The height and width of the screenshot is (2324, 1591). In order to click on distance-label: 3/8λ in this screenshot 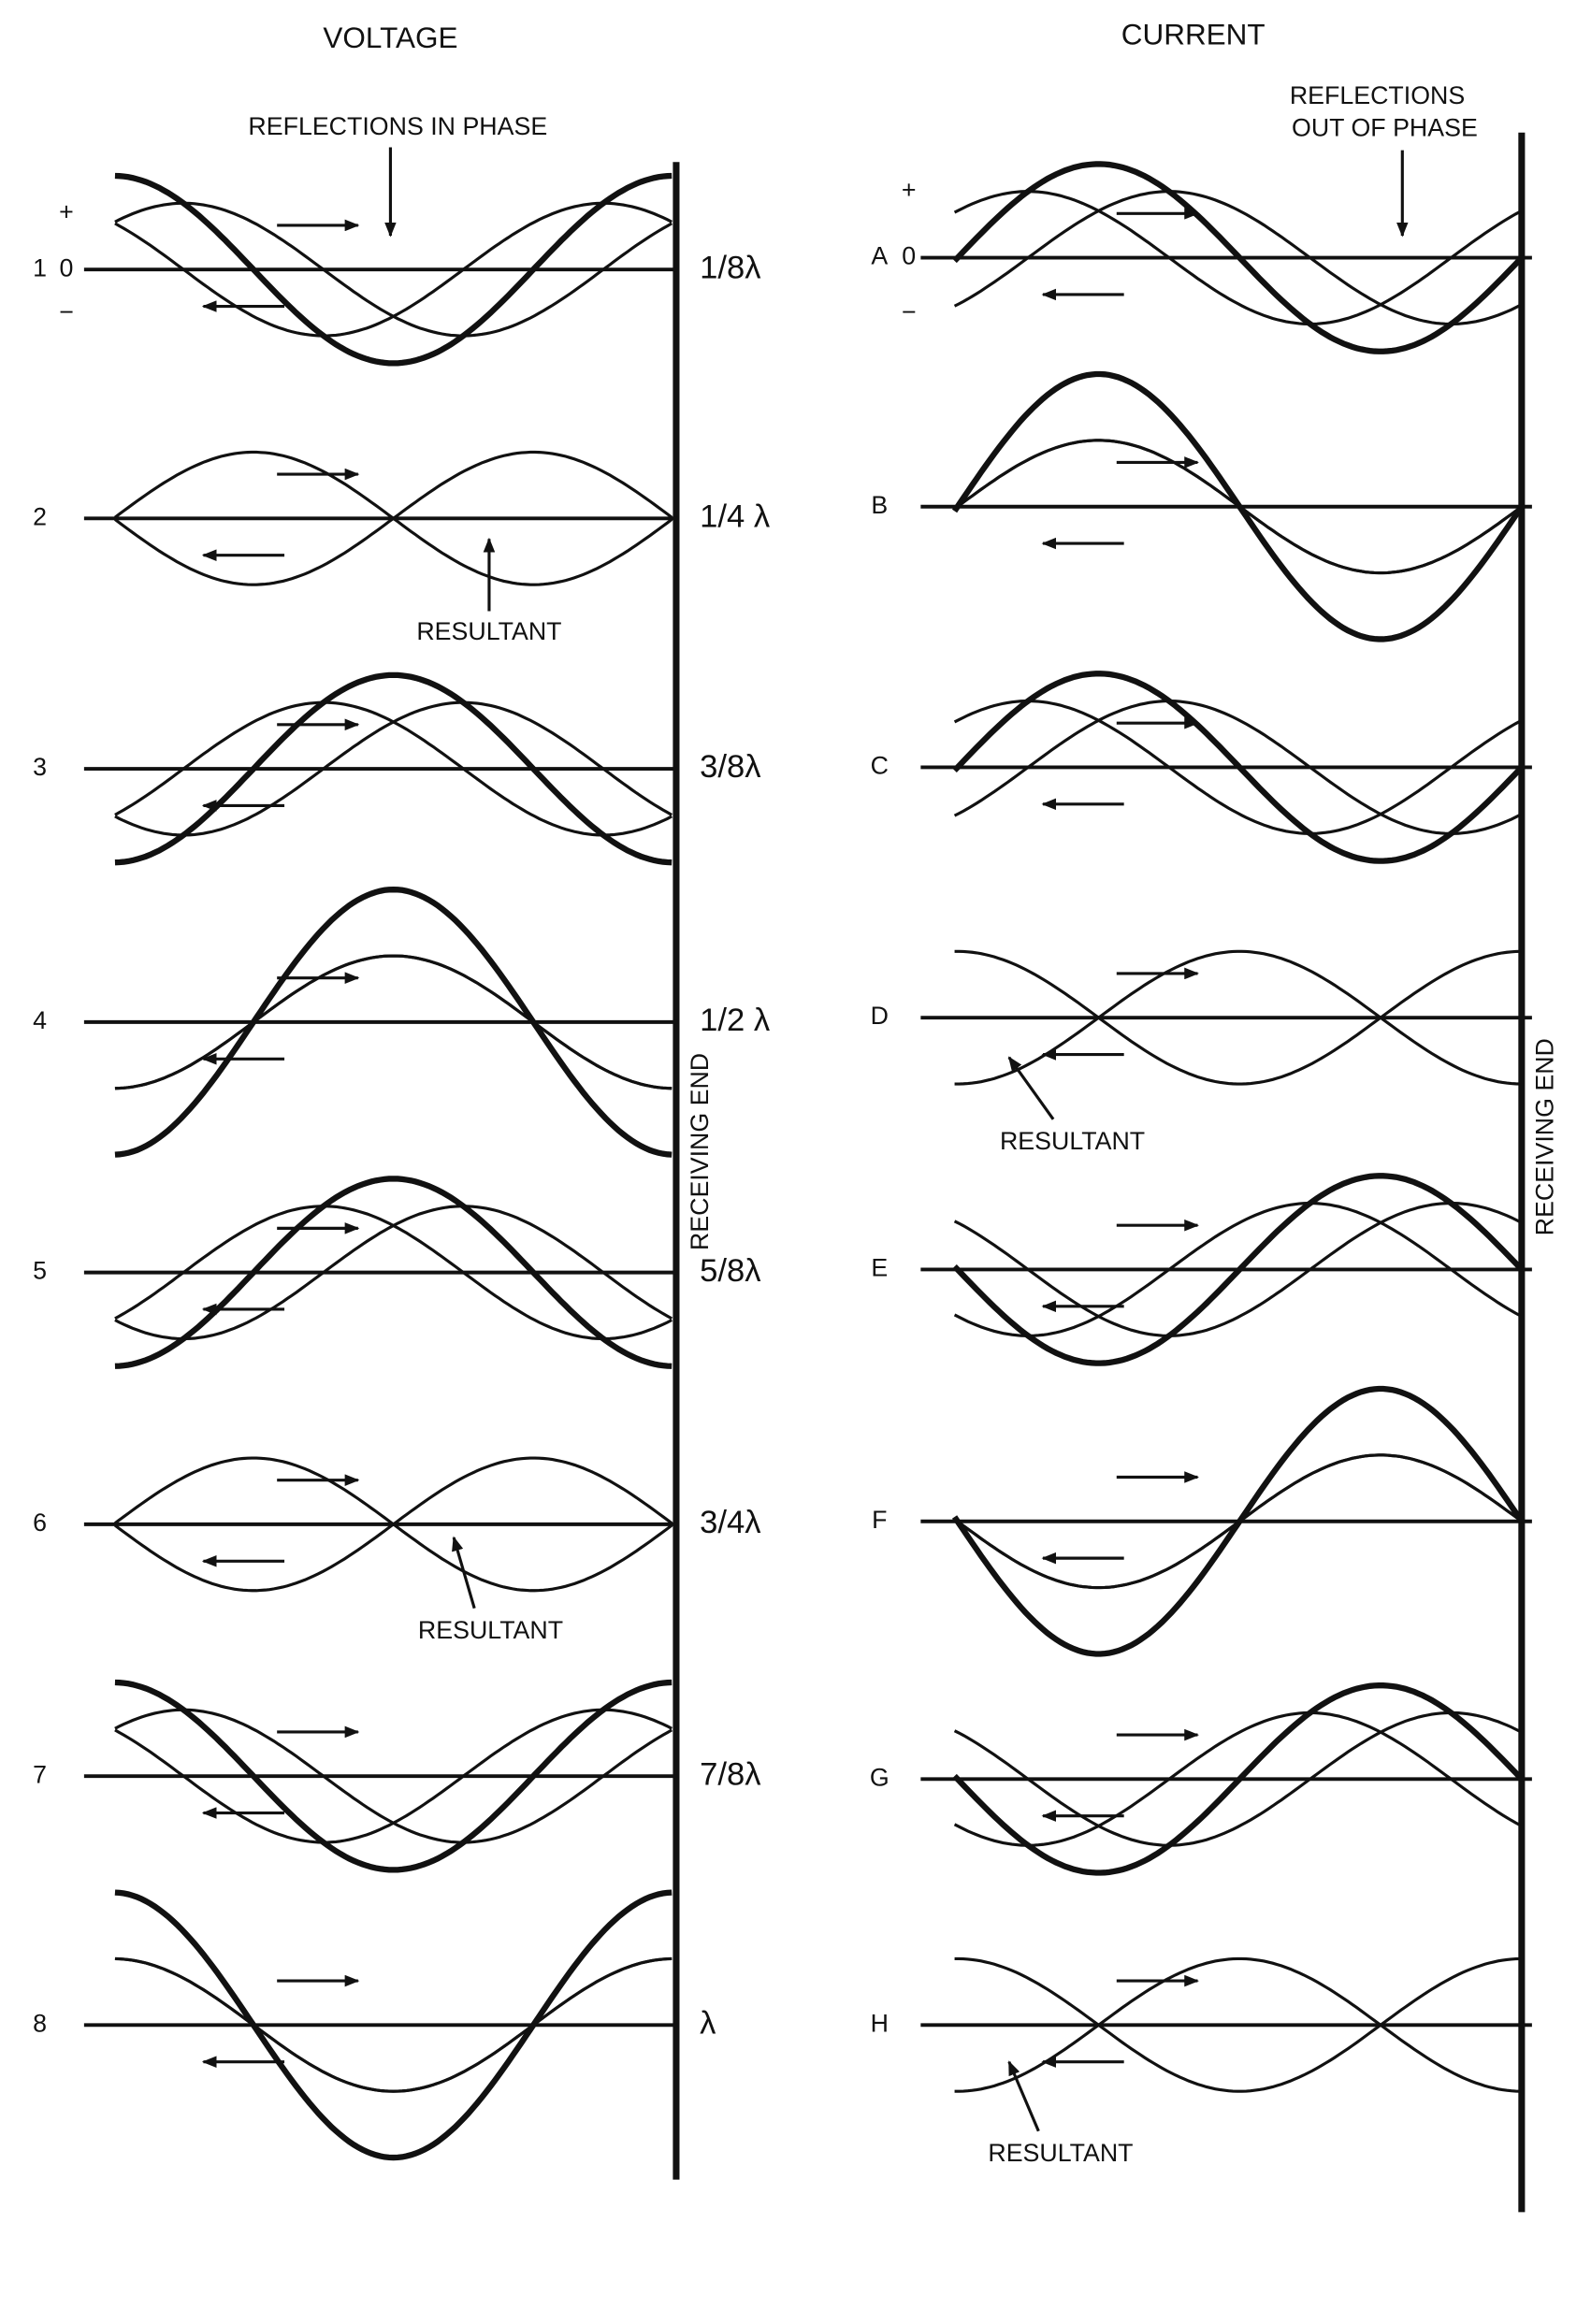, I will do `click(730, 767)`.